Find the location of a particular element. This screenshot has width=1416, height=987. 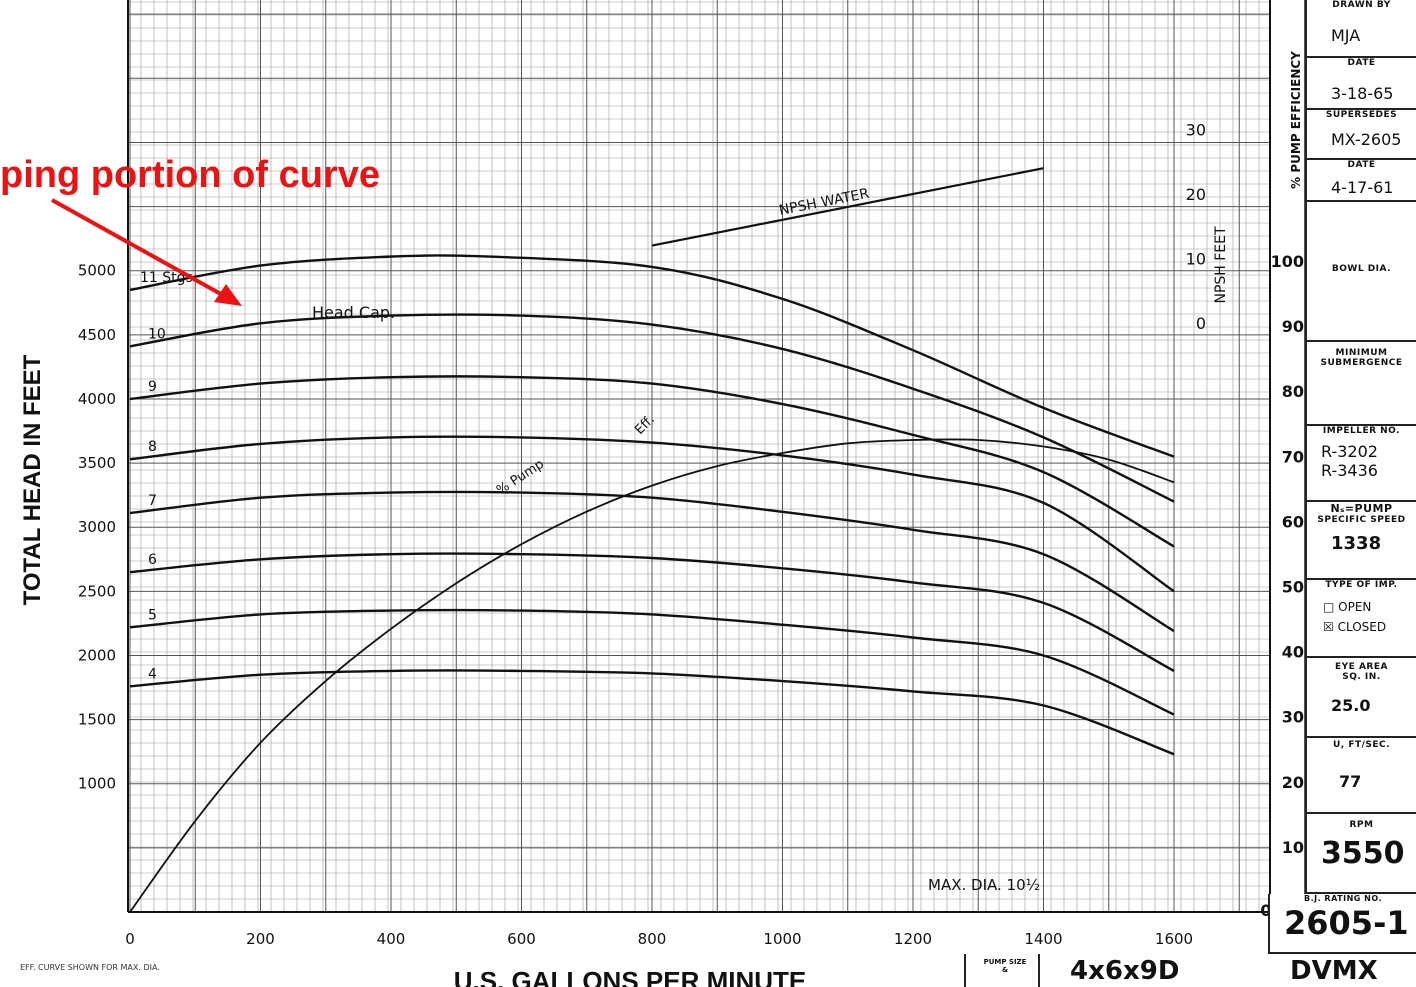

head-cap-label: Head Cap. is located at coordinates (353, 312).